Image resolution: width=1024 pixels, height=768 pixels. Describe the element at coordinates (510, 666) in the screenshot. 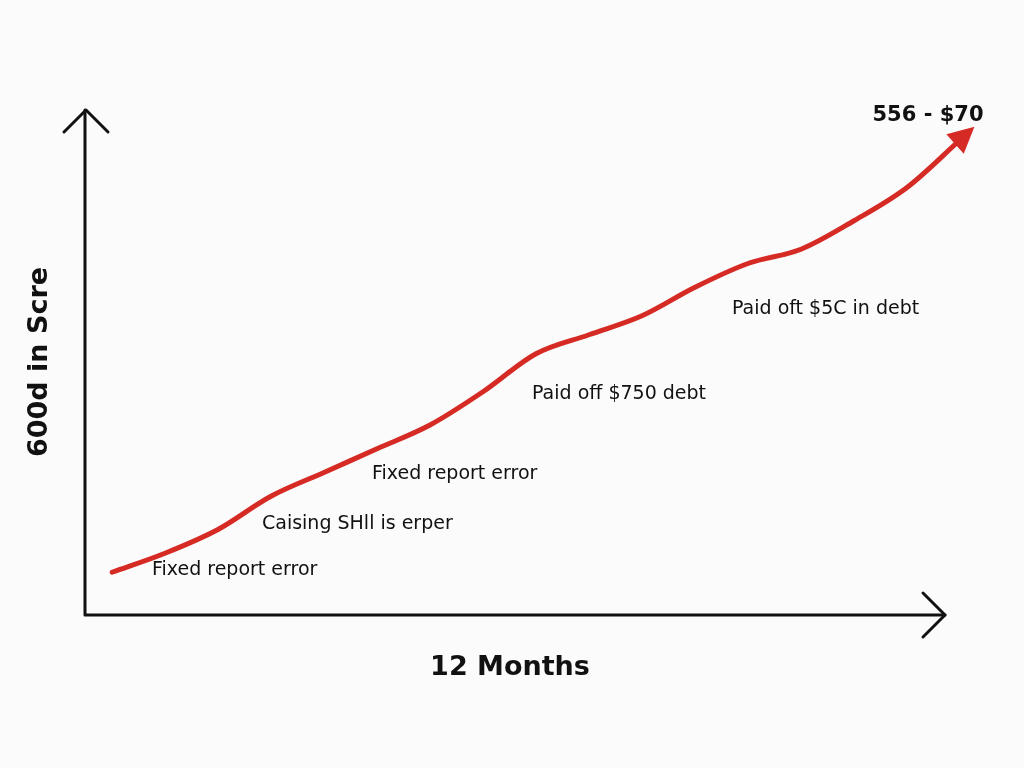

I see `x-axis-title: 12 Months` at that location.